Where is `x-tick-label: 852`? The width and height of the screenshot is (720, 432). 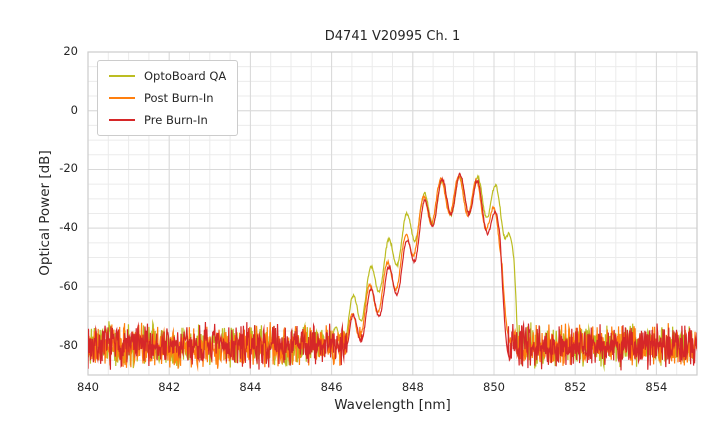
x-tick-label: 852 is located at coordinates (575, 387).